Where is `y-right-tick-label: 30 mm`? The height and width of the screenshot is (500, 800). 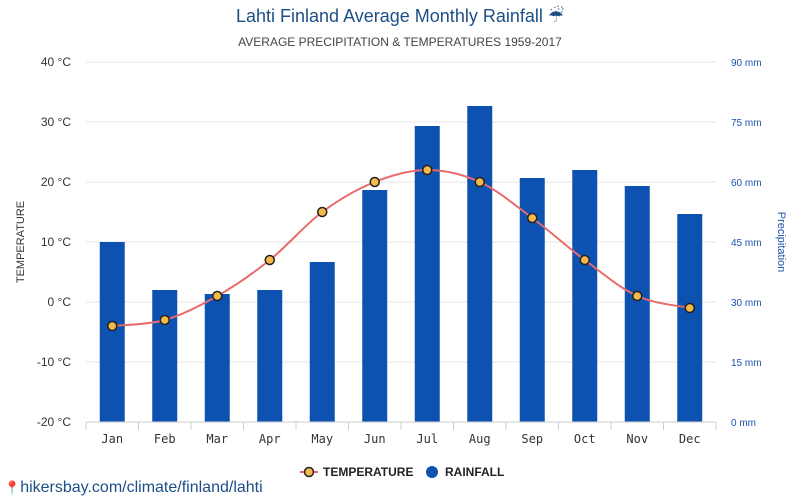 y-right-tick-label: 30 mm is located at coordinates (746, 303).